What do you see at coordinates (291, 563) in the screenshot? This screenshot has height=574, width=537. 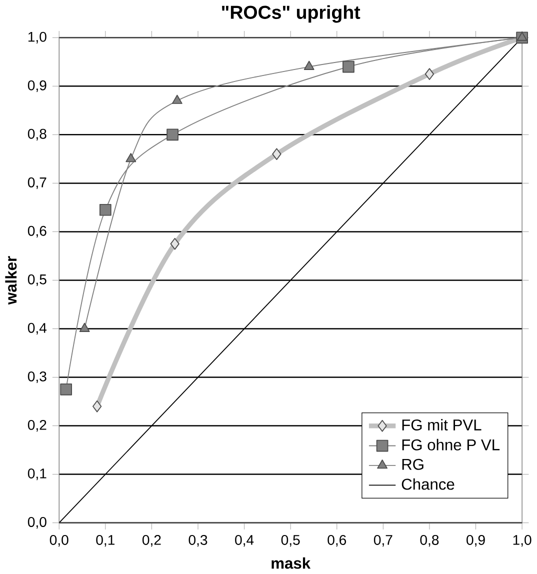 I see `x-axis-title: mask` at bounding box center [291, 563].